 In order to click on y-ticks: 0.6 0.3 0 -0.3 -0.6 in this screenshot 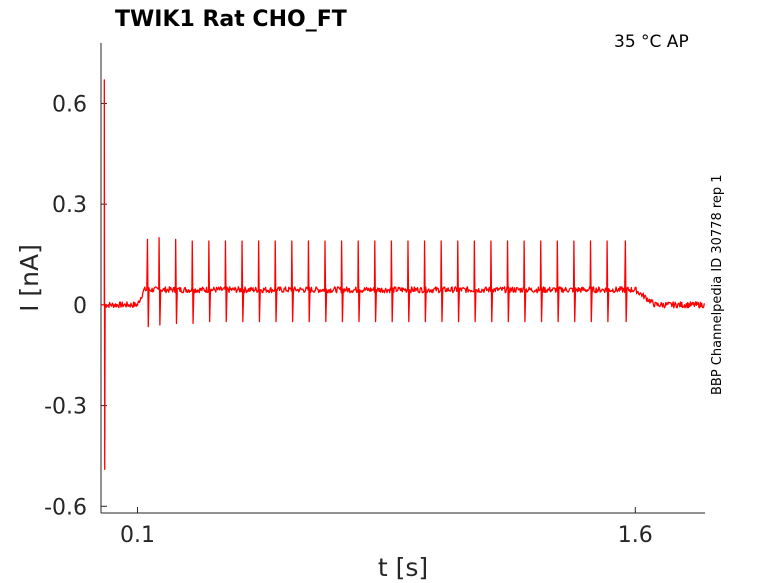, I will do `click(75, 306)`.